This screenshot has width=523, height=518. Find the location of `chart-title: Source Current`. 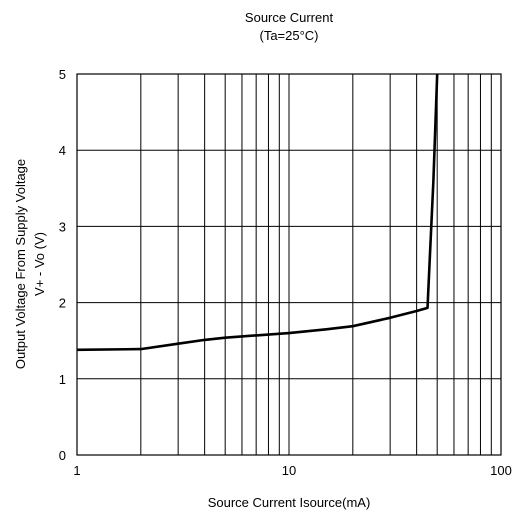

chart-title: Source Current is located at coordinates (289, 17).